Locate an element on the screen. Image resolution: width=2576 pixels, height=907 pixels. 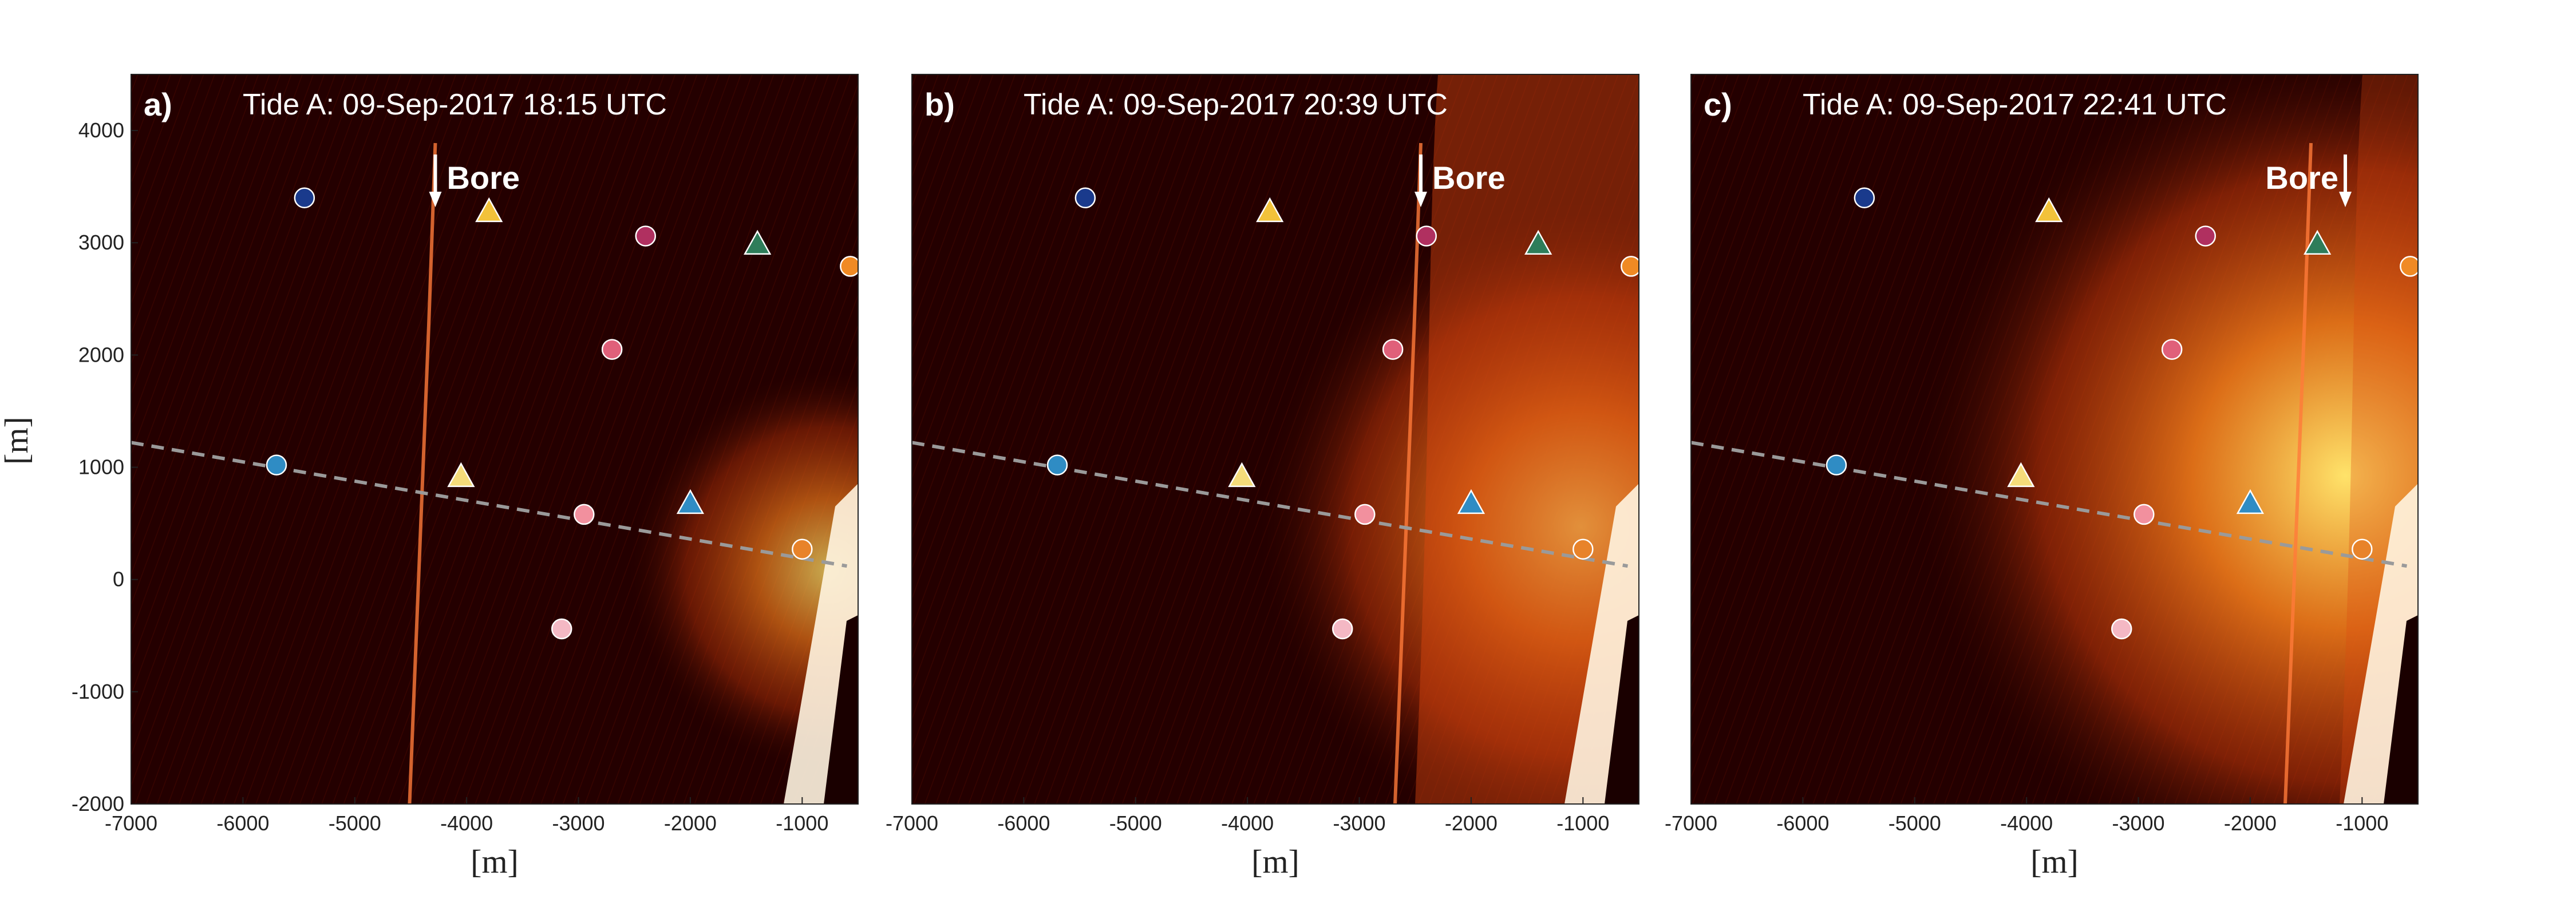
panel-title: Tide A: 09-Sep-2017 18:15 UTC is located at coordinates (455, 104).